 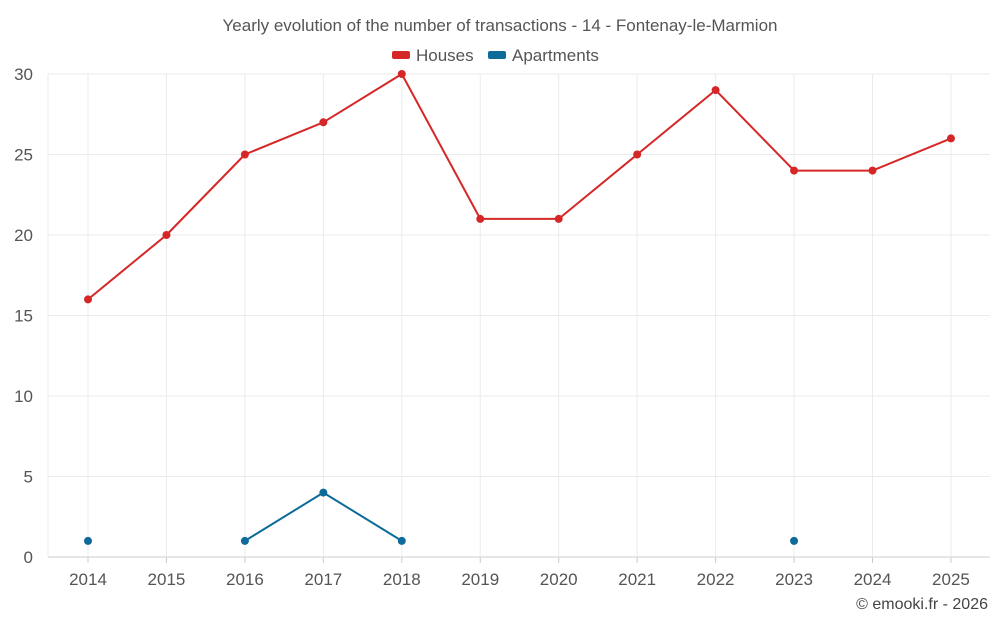 I want to click on x-tick-label: 2018, so click(x=402, y=579).